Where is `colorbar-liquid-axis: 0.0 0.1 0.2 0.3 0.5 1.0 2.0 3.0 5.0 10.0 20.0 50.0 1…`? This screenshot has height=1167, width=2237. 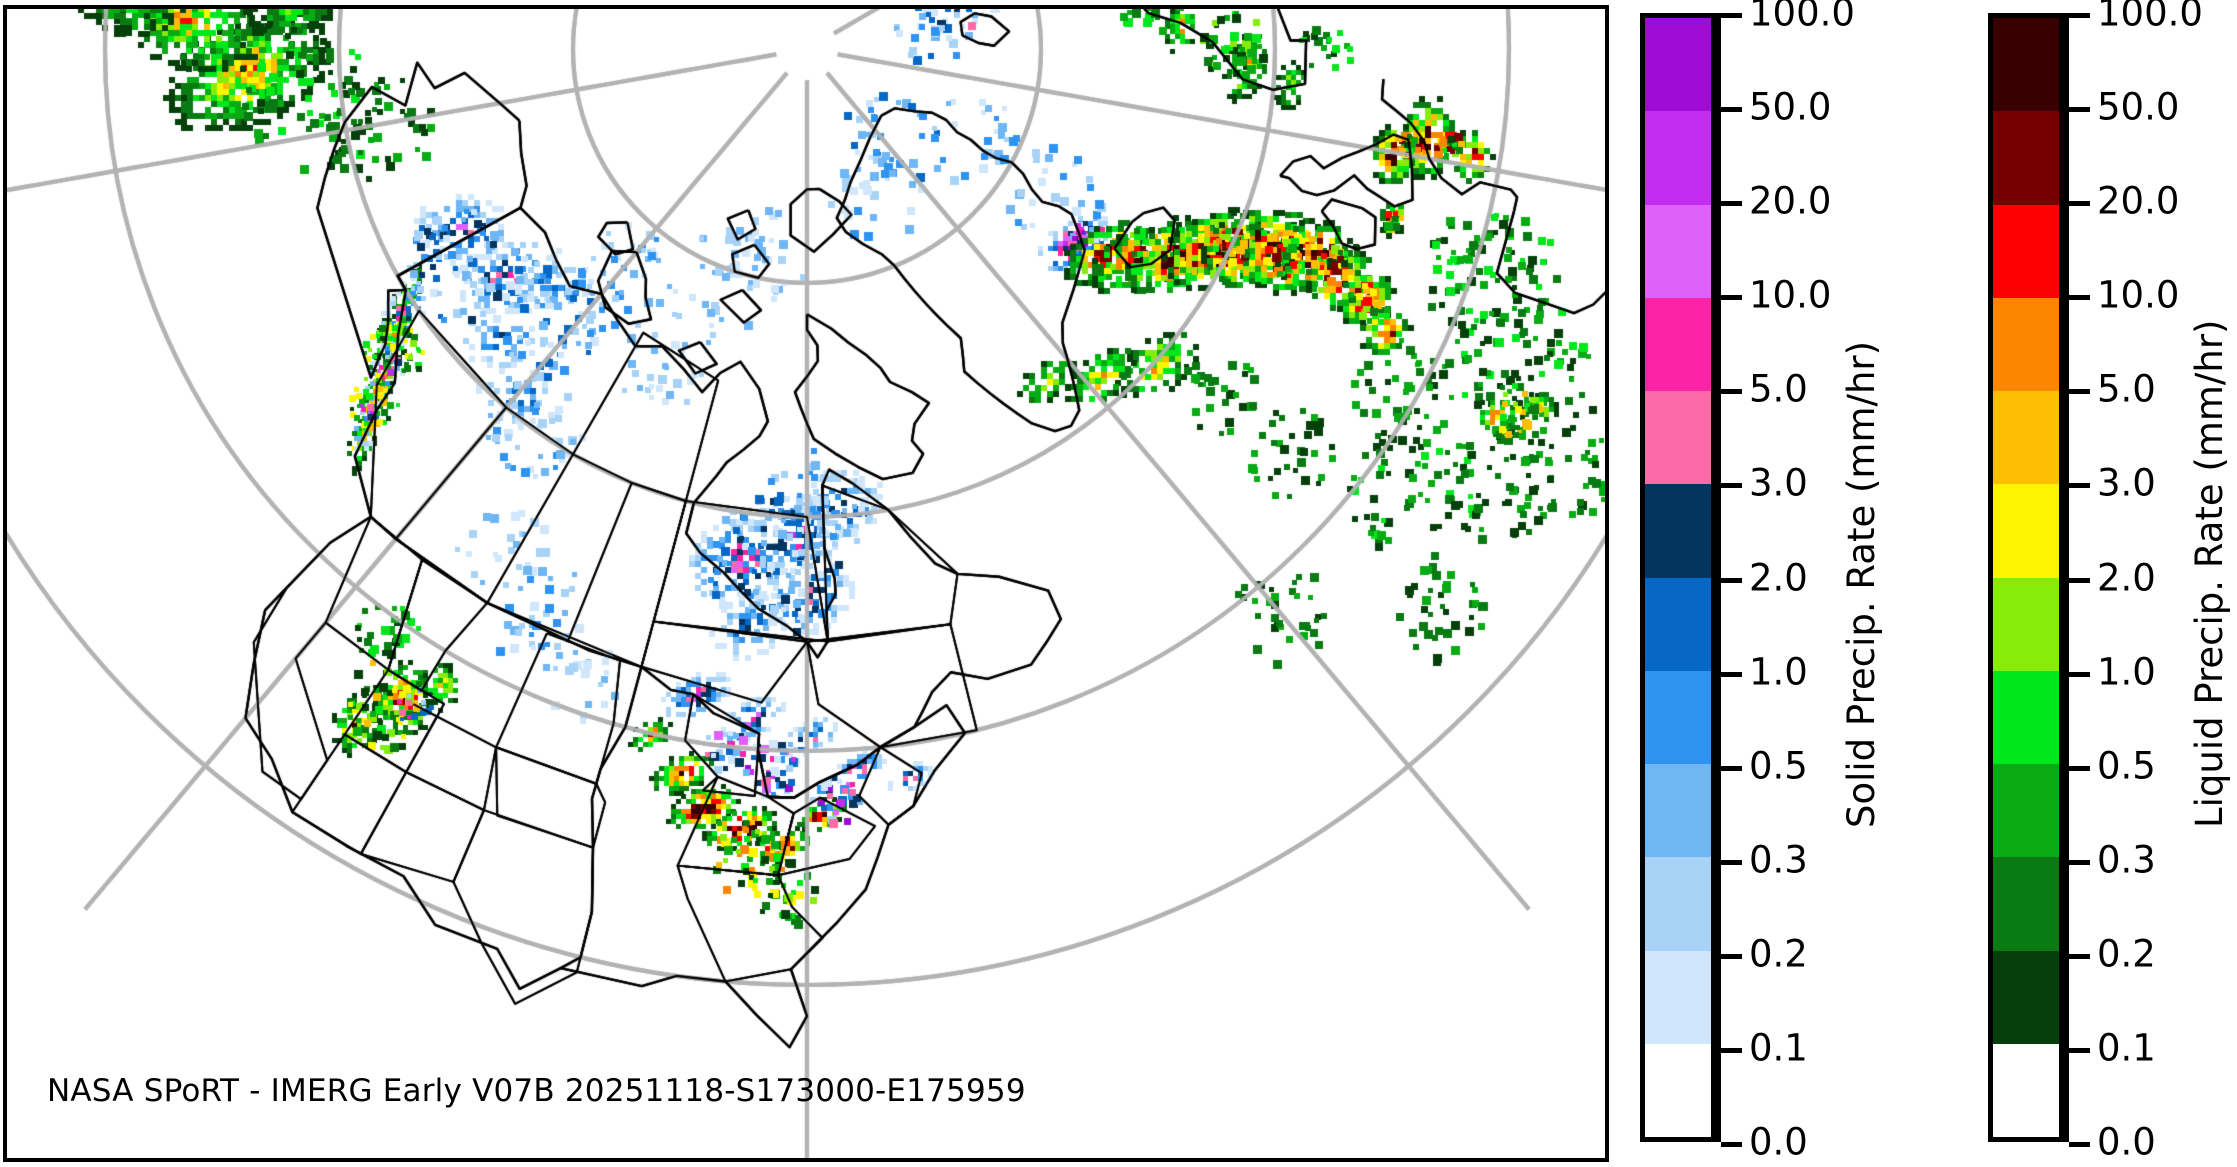
colorbar-liquid-axis: 0.0 0.1 0.2 0.3 0.5 1.0 2.0 3.0 5.0 10.0 20.0 50.0 1… is located at coordinates (2133, 582).